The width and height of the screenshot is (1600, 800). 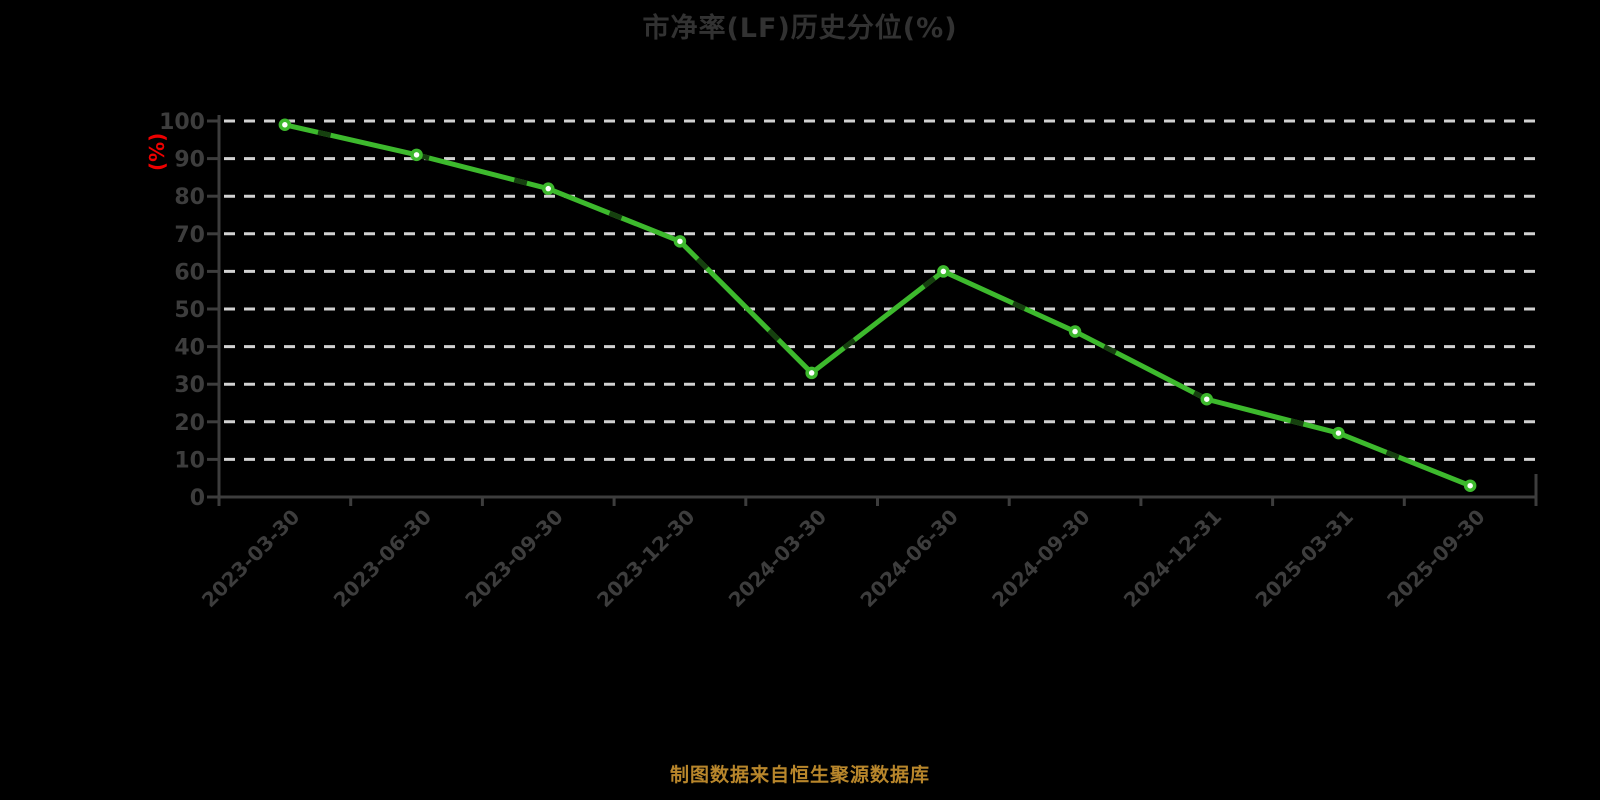 I want to click on x-tick-label: 2024-06-30, so click(x=908, y=558).